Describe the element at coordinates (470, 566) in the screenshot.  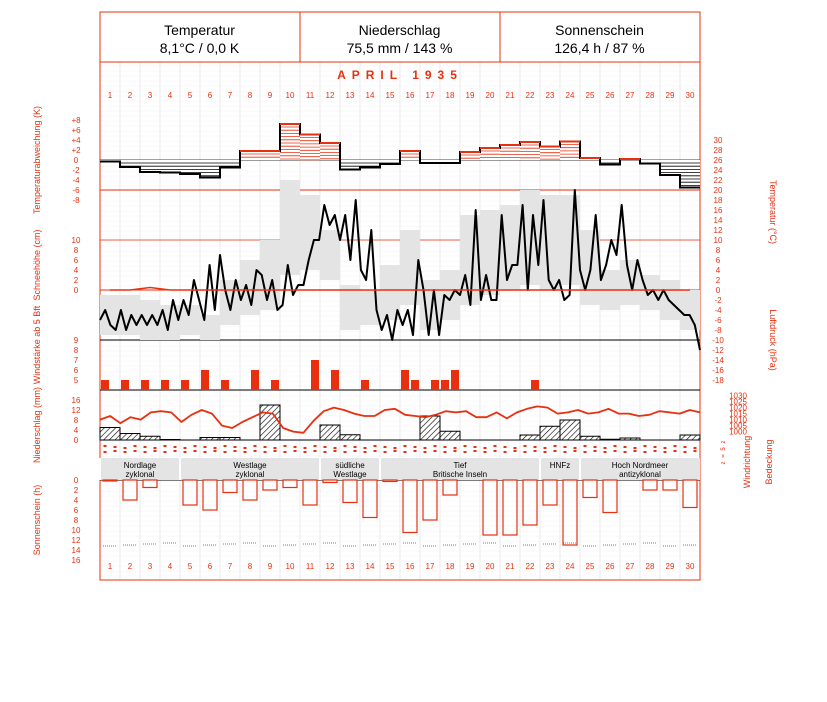
I see `day-label-bottom: 19` at that location.